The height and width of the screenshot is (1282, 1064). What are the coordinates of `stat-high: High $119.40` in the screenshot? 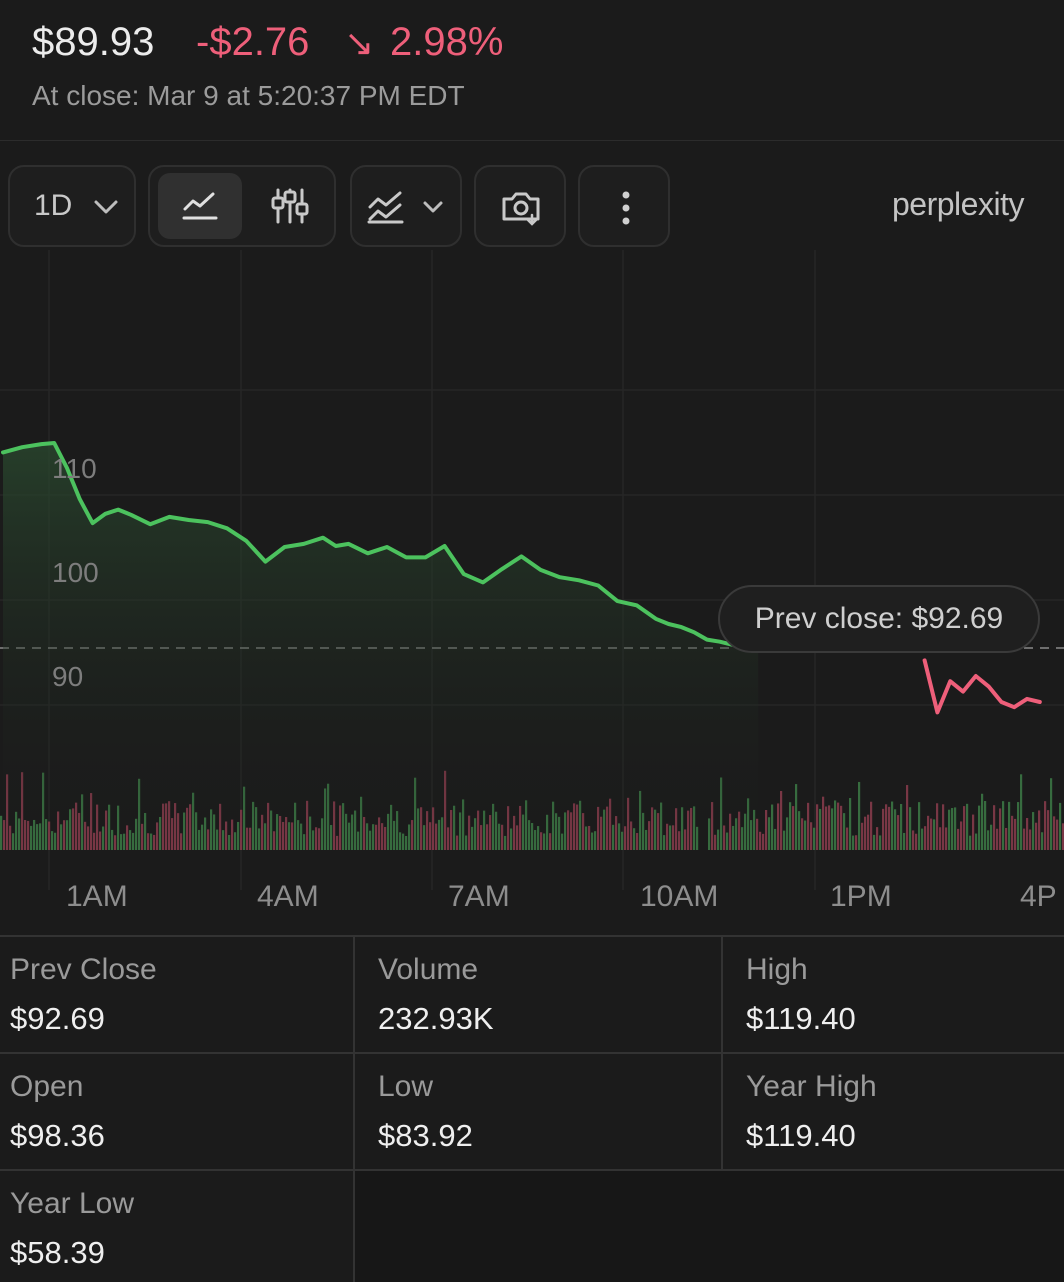 It's located at (900, 994).